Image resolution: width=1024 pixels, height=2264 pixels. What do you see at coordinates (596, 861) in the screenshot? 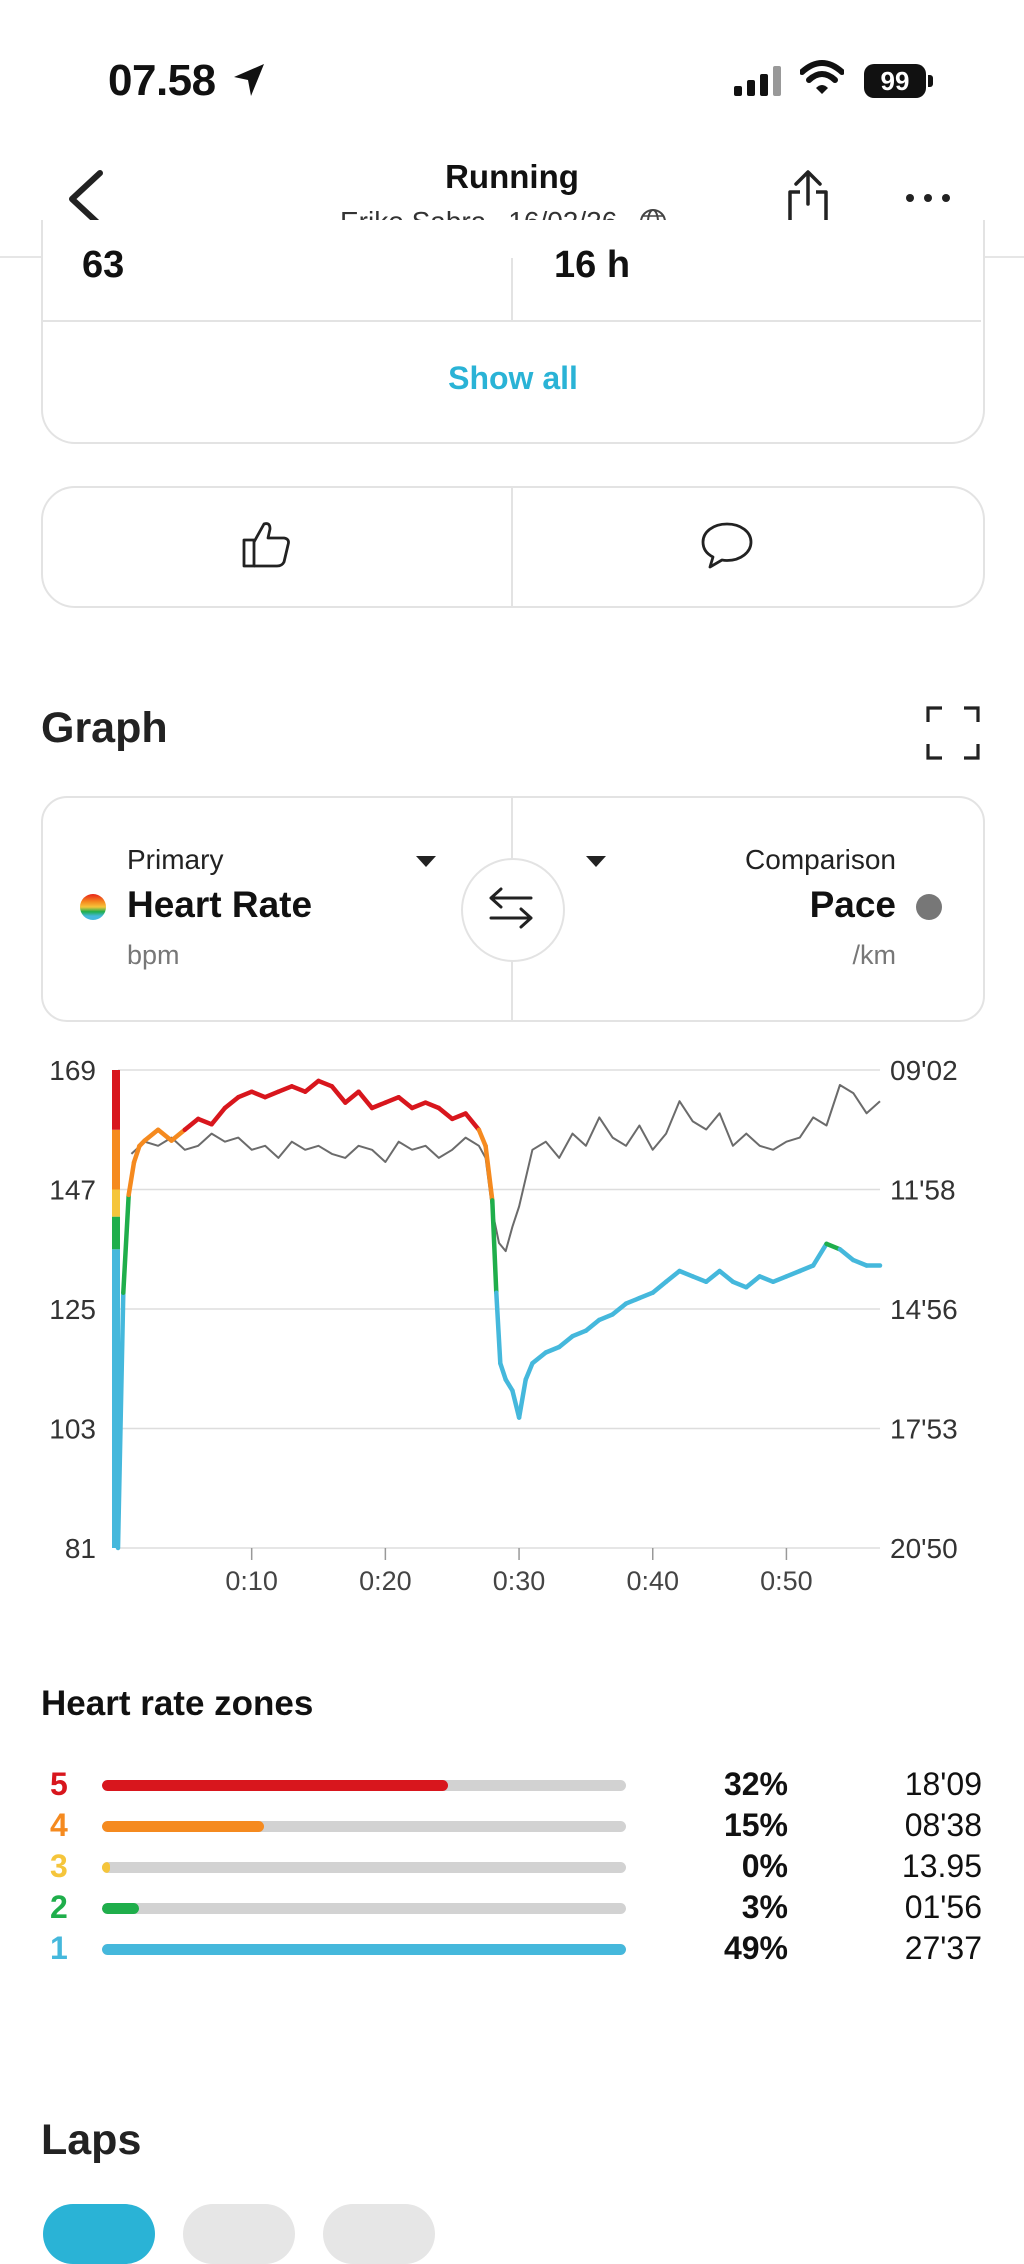
I see `comparison-dropdown-caret-icon` at bounding box center [596, 861].